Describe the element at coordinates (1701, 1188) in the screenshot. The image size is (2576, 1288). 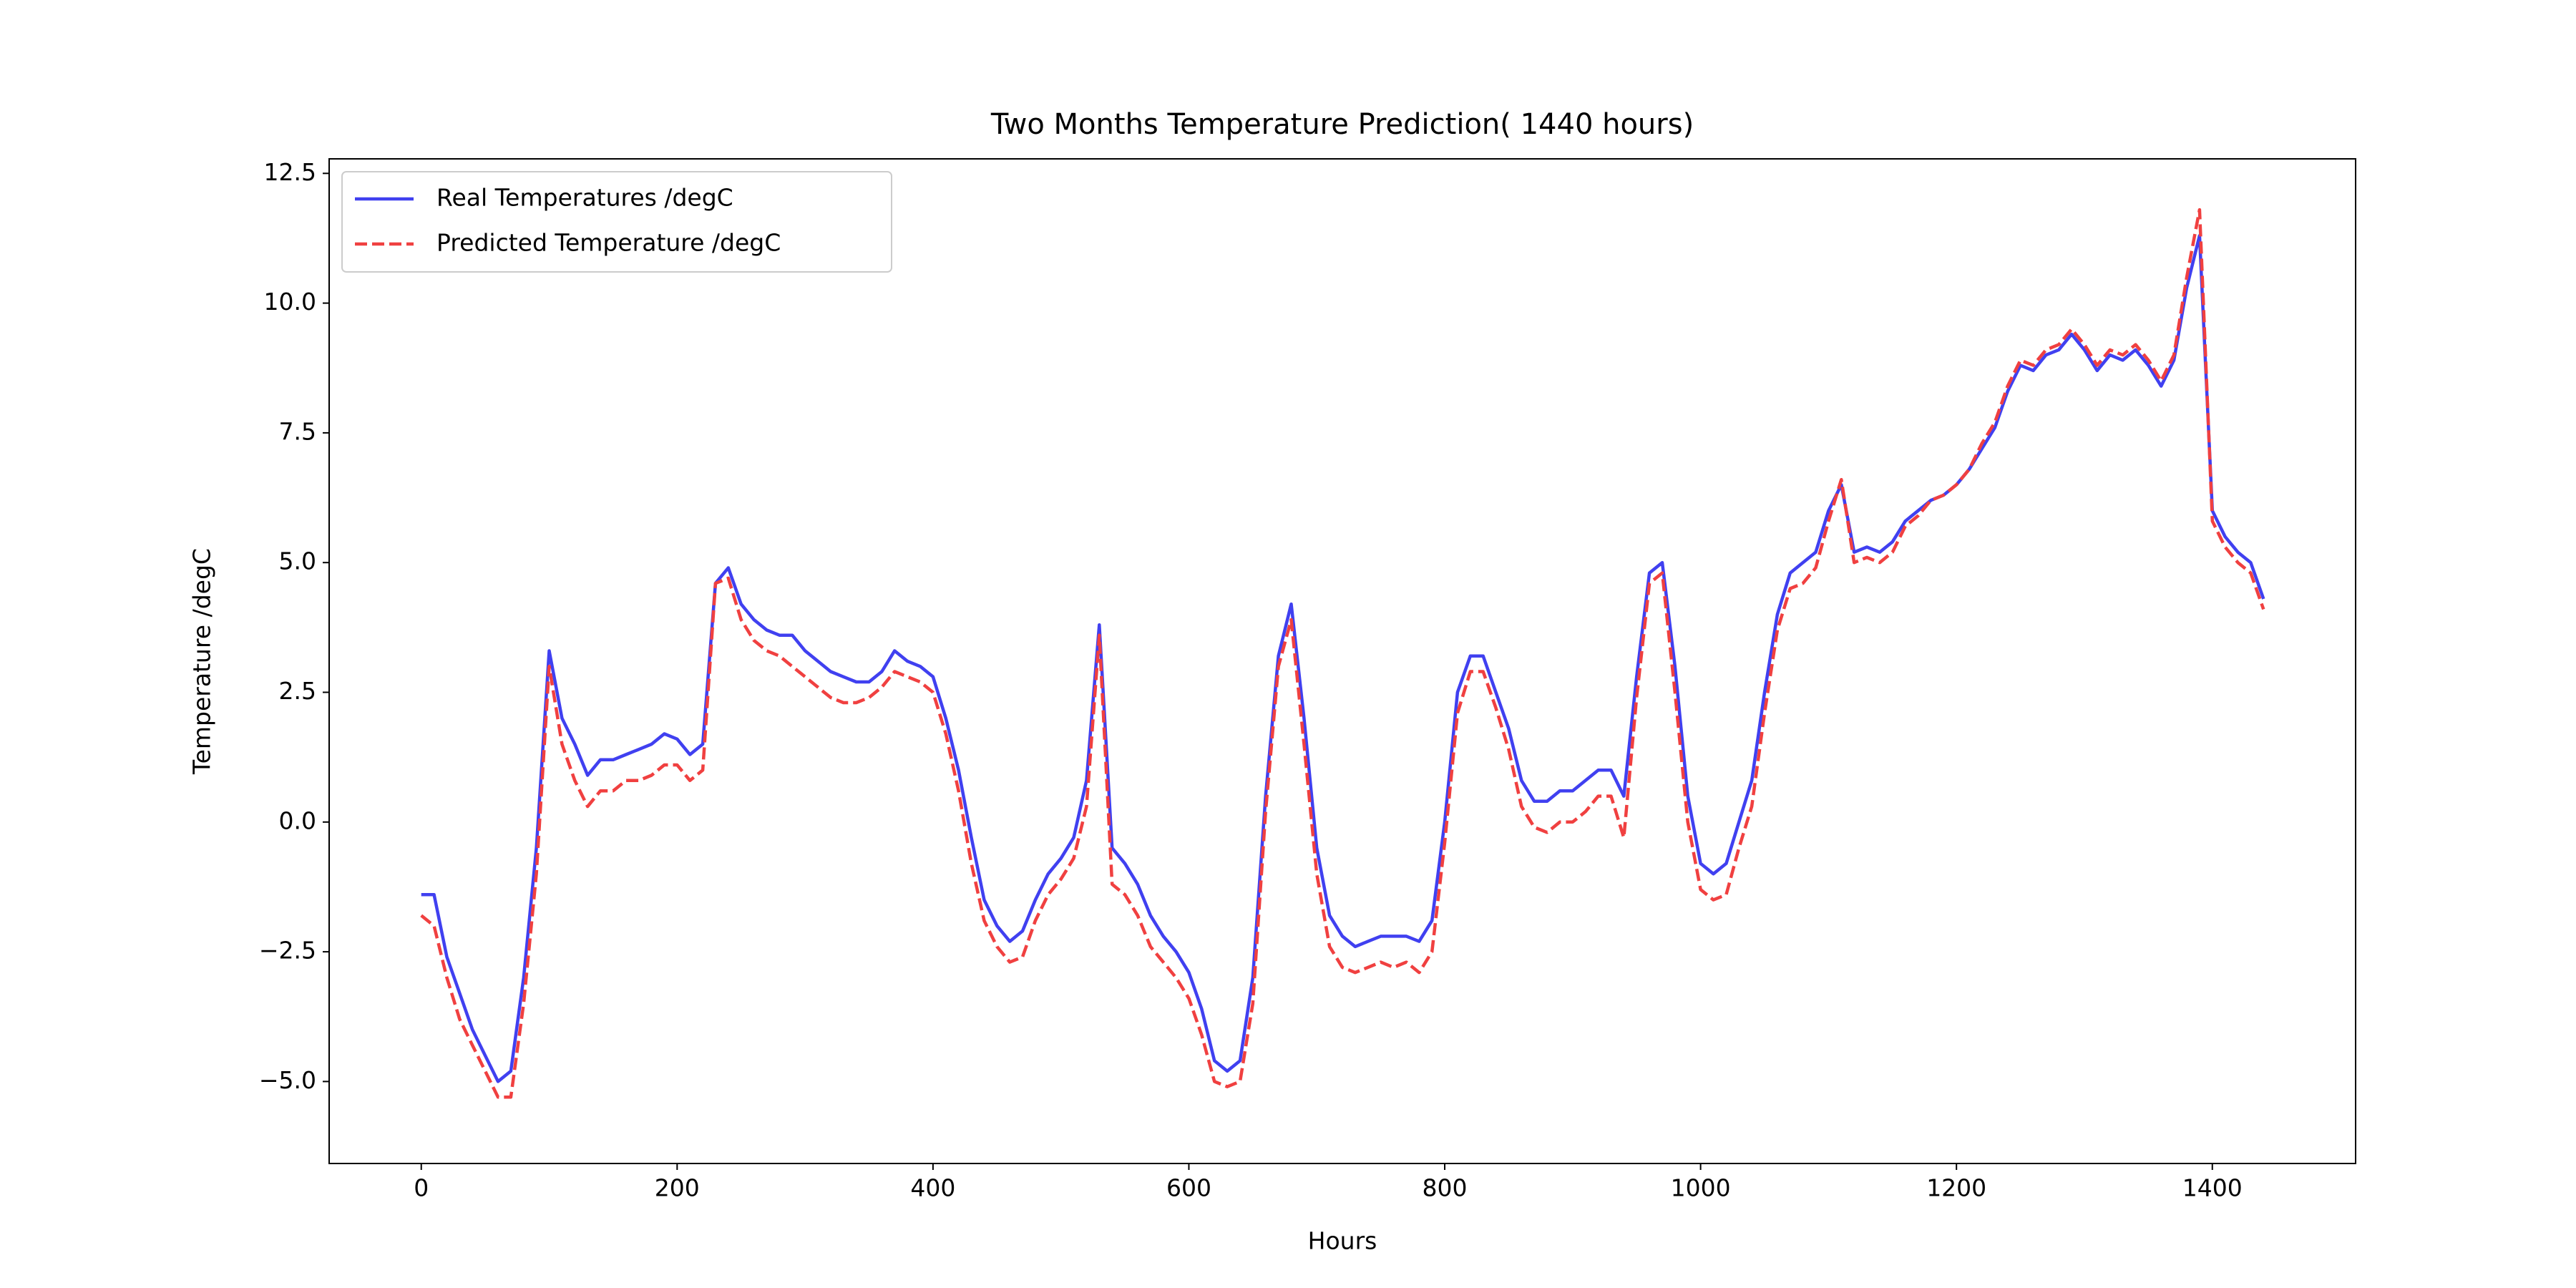
I see `x-tick-label: 1000` at that location.